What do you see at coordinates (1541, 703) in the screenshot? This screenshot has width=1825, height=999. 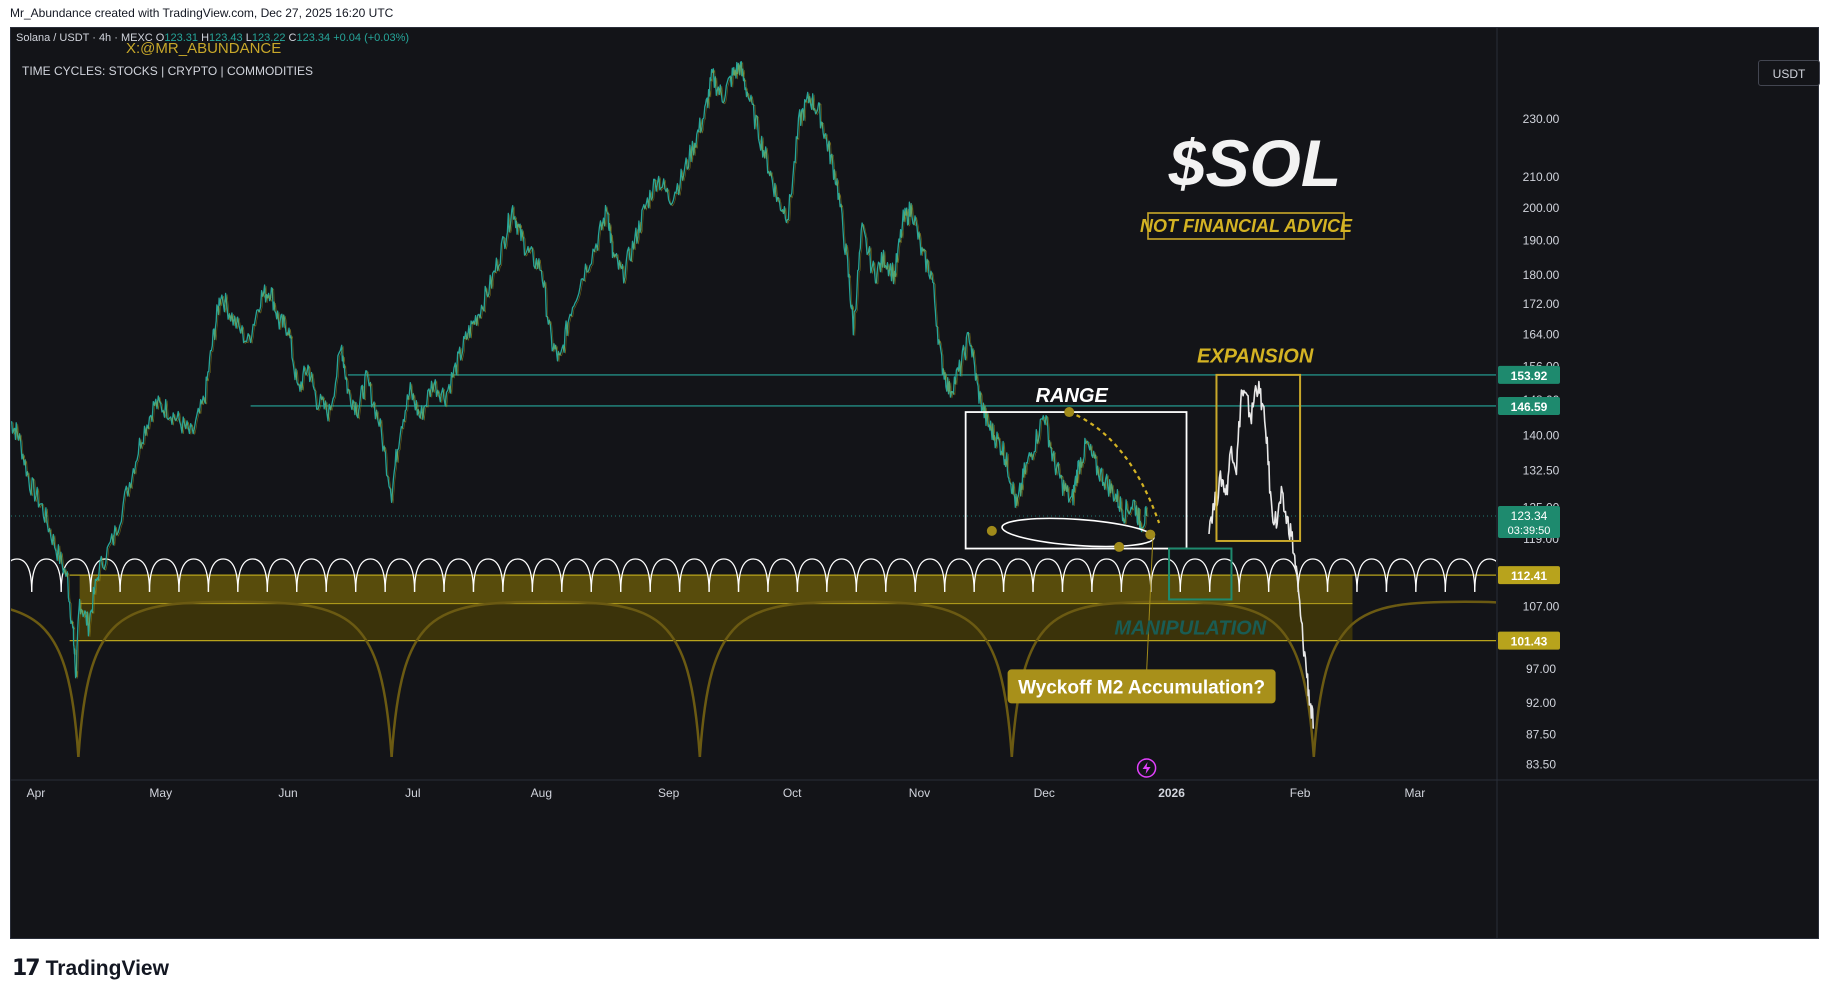 I see `y-tick-label: 92.00` at bounding box center [1541, 703].